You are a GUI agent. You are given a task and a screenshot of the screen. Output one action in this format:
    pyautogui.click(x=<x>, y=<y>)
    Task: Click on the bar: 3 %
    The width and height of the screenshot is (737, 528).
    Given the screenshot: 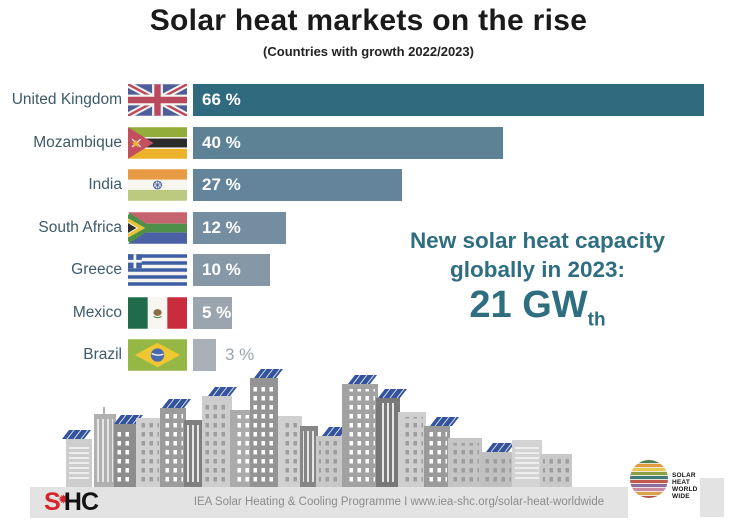 What is the action you would take?
    pyautogui.click(x=223, y=355)
    